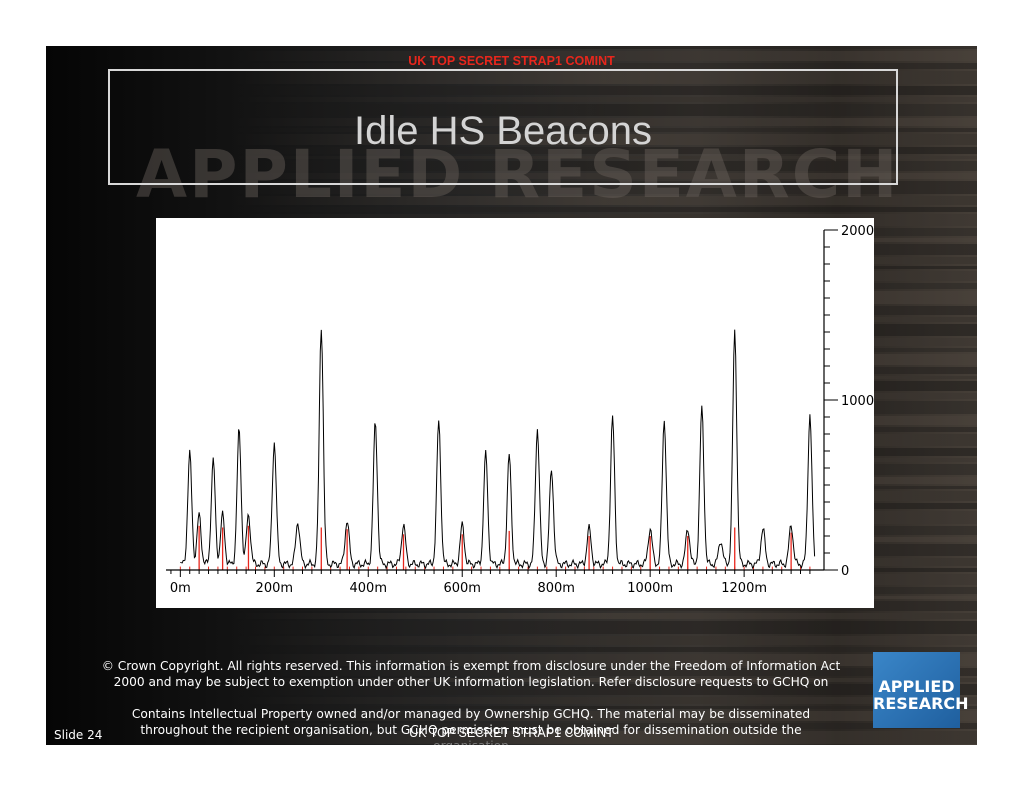 The image size is (1024, 791). Describe the element at coordinates (744, 588) in the screenshot. I see `x-tick-label: 1200m` at that location.